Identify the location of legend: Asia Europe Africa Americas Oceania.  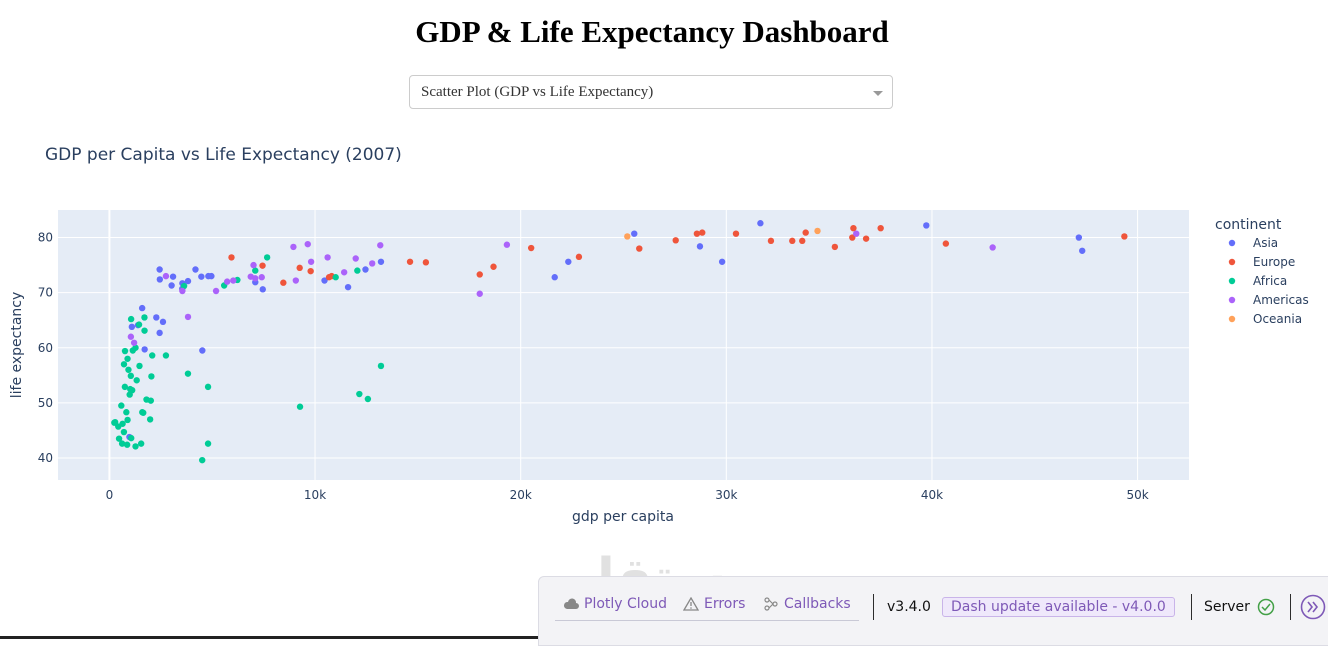
(1268, 281).